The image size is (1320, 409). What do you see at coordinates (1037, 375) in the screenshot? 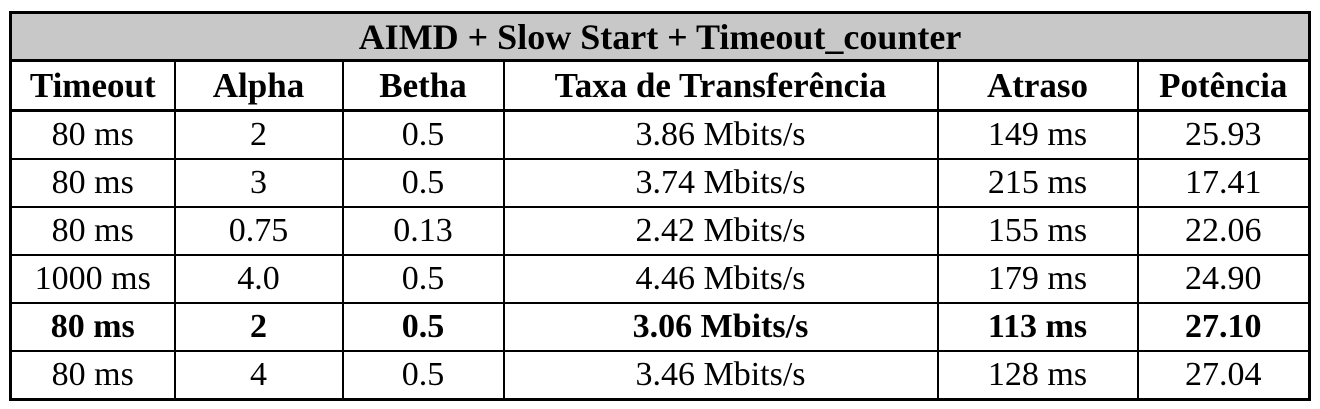
I see `cell-delay: 128 ms` at bounding box center [1037, 375].